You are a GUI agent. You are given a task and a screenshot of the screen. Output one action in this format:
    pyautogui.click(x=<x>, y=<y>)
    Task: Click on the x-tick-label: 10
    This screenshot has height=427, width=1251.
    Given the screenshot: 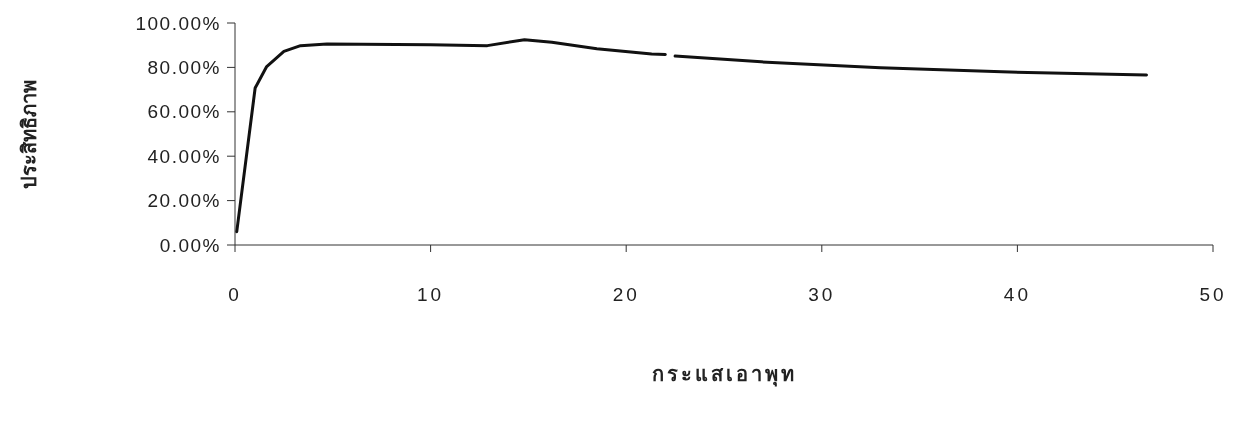 What is the action you would take?
    pyautogui.click(x=431, y=294)
    